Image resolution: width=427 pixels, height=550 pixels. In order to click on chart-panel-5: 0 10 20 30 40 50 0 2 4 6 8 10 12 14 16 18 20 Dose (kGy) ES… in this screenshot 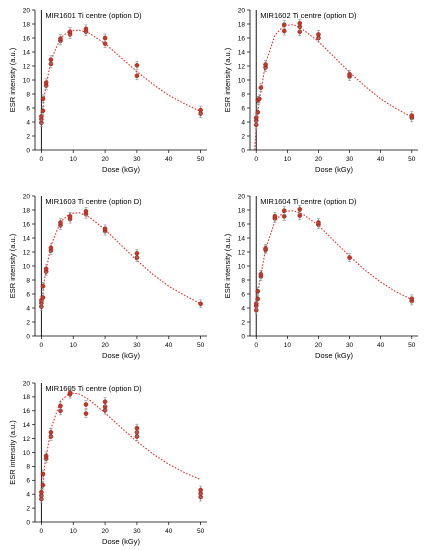, I will do `click(107, 463)`.